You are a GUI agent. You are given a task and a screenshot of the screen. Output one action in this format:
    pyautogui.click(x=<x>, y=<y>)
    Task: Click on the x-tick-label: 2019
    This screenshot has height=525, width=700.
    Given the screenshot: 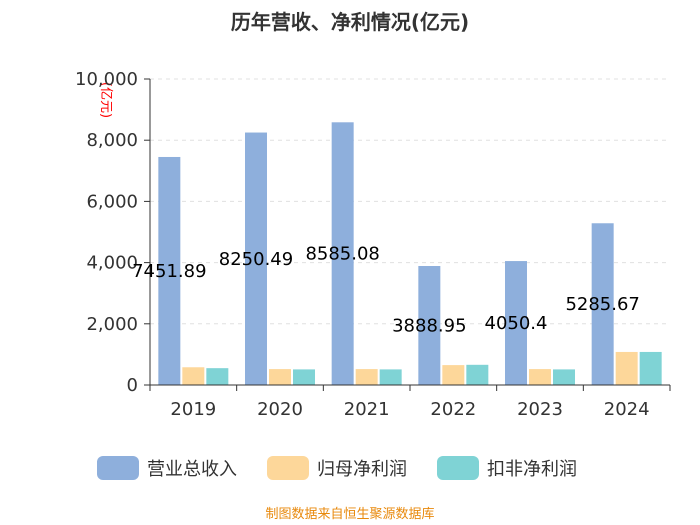 What is the action you would take?
    pyautogui.click(x=193, y=409)
    